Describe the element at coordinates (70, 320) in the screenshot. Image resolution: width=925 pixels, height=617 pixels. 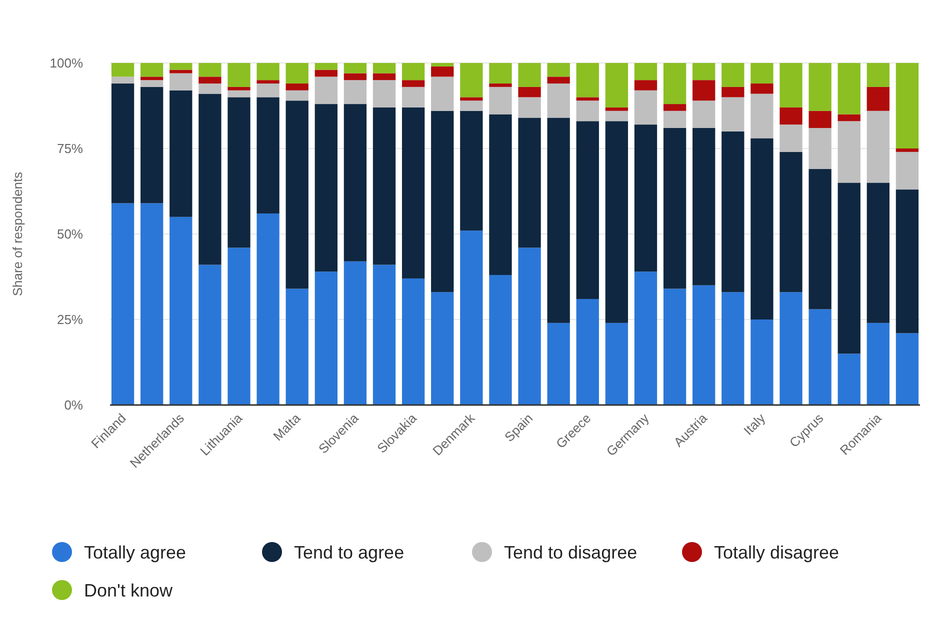
I see `y-tick-label: 25%` at that location.